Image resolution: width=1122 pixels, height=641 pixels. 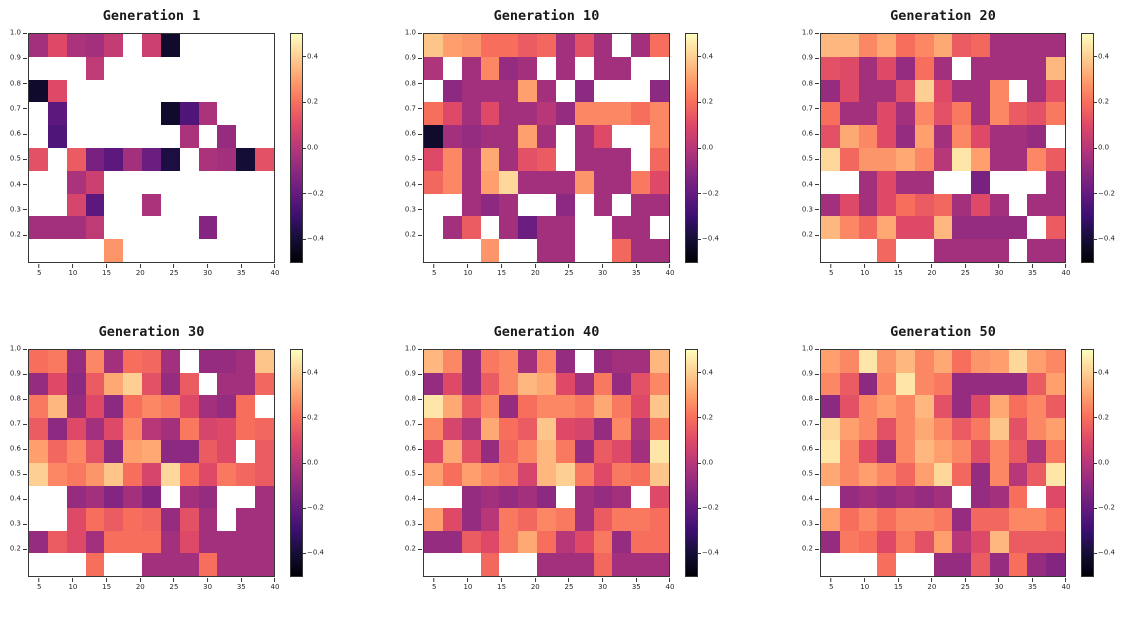 I want to click on heatmap-grid, so click(x=546, y=463).